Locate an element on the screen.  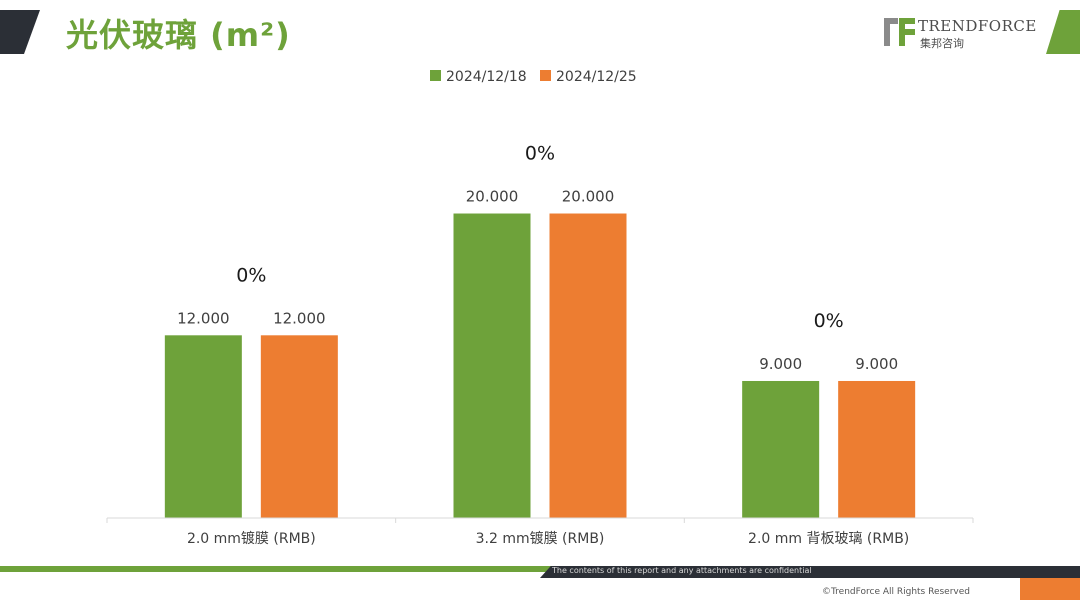
legend-label: 2024/12/18 is located at coordinates (486, 77).